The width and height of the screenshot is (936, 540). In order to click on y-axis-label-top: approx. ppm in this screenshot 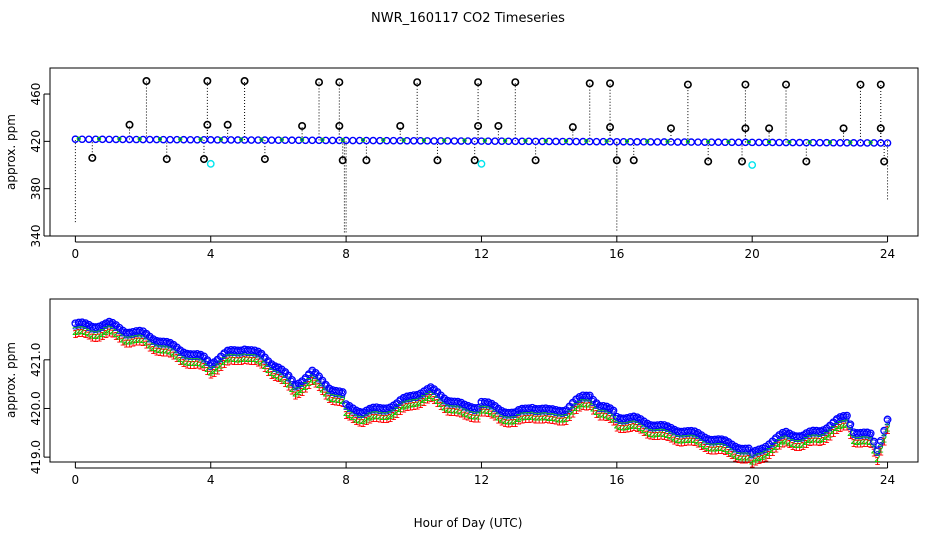, I will do `click(11, 152)`.